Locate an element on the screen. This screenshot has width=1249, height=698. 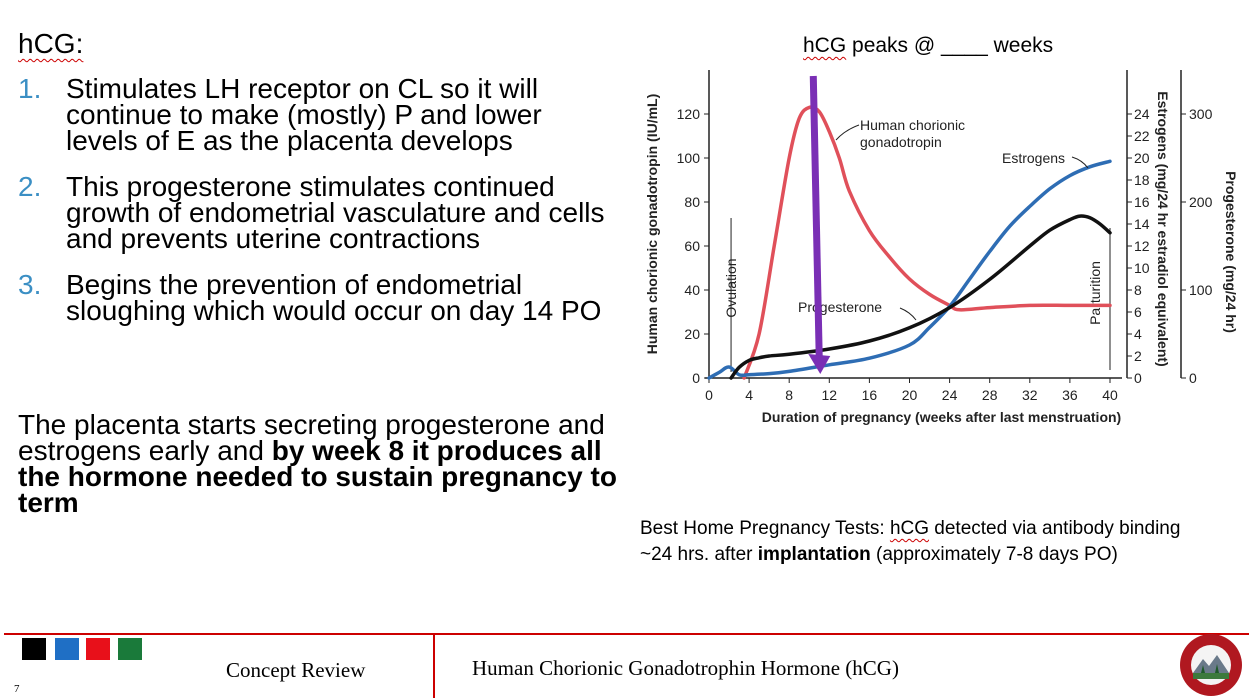
x-tick-label: 28 is located at coordinates (990, 395).